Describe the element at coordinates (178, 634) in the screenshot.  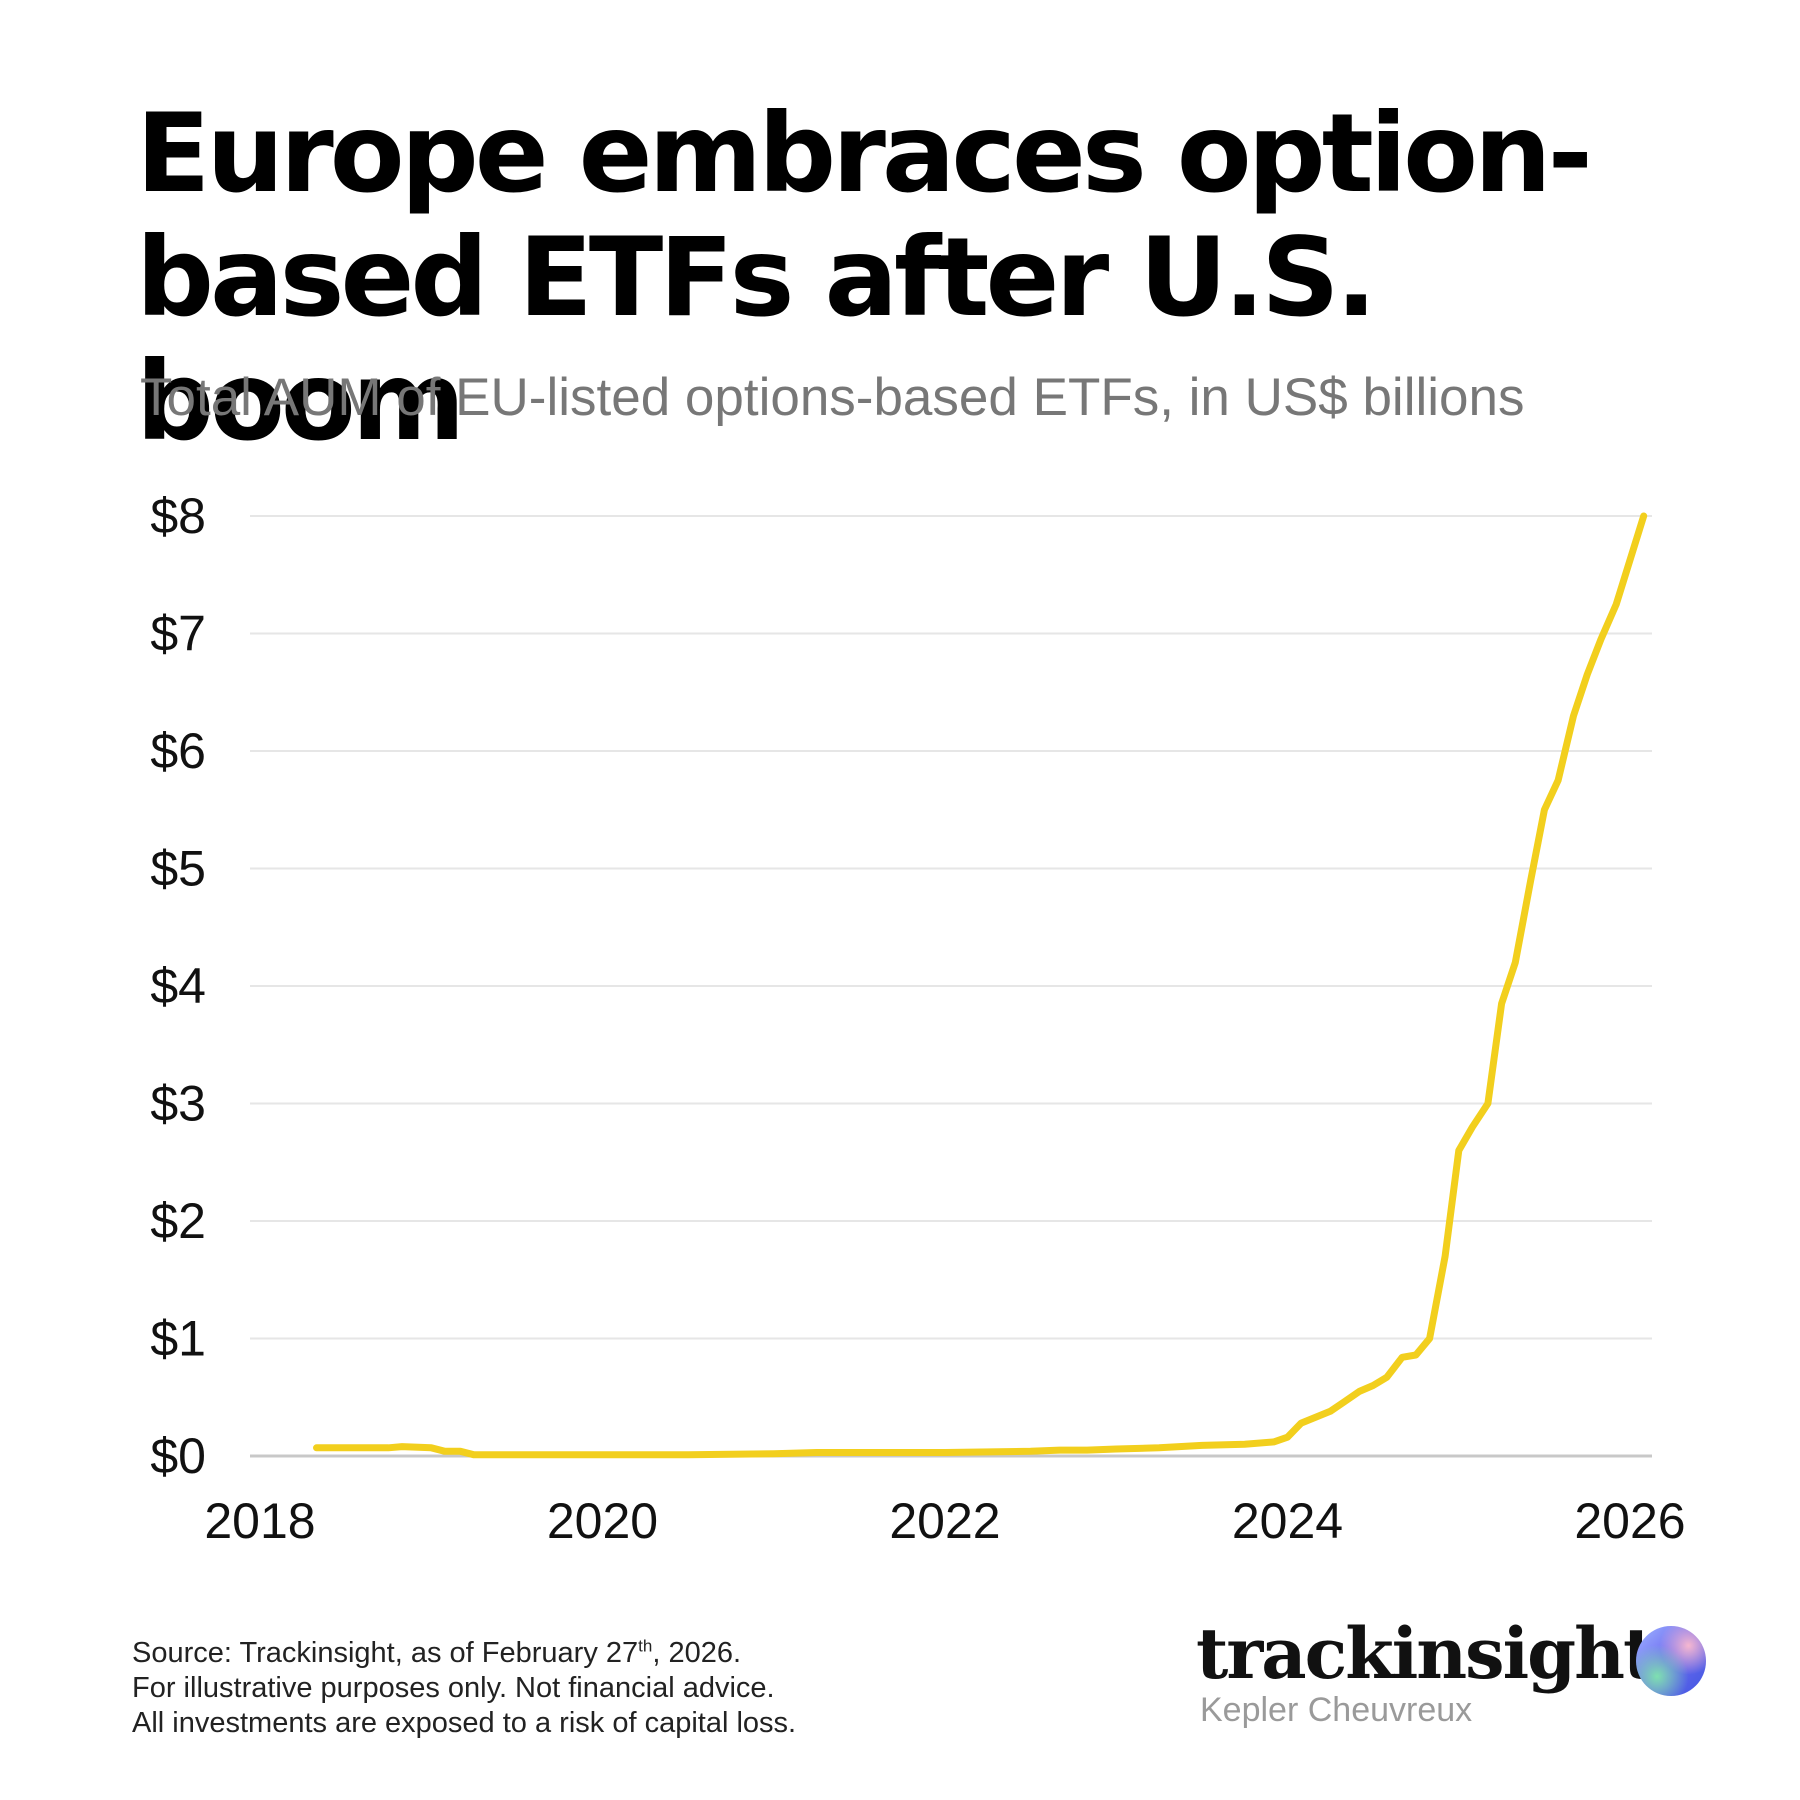
I see `y-tick-label: $7` at that location.